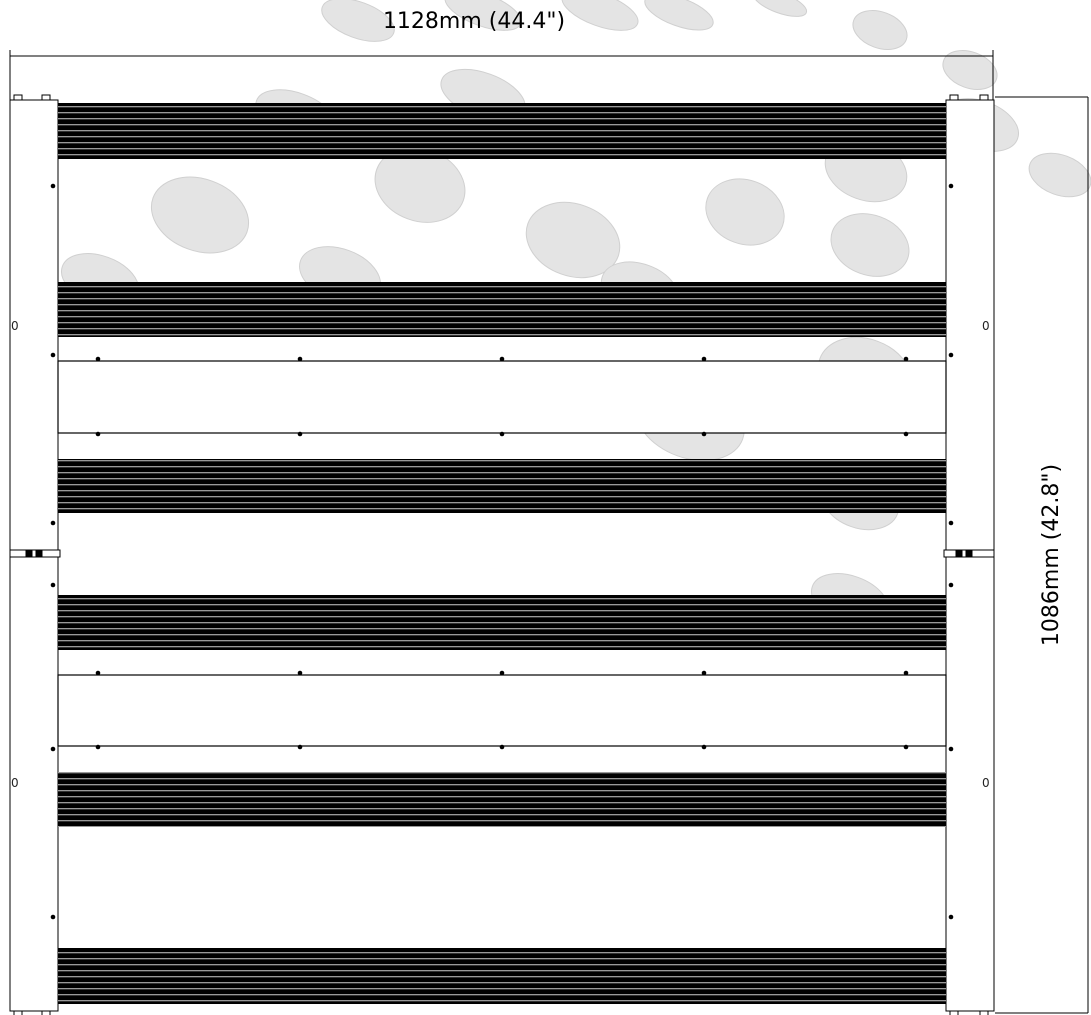 The height and width of the screenshot is (1015, 1091). What do you see at coordinates (15, 326) in the screenshot?
I see `left-upper-mark: 0` at bounding box center [15, 326].